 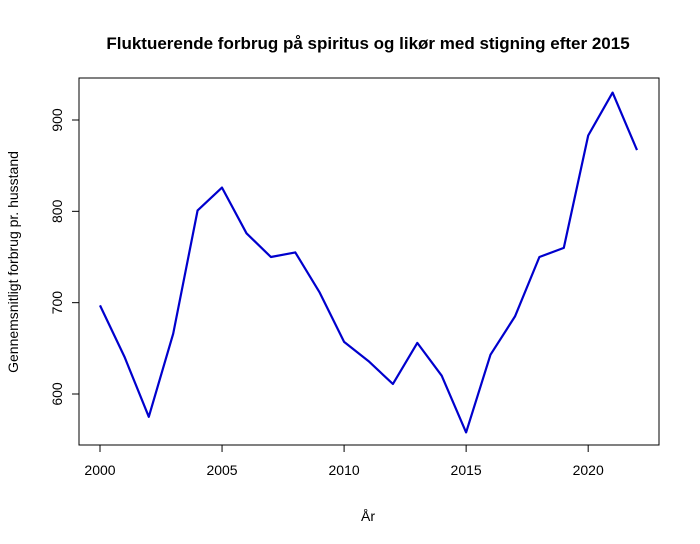 I want to click on x-tick-label: 2000, so click(x=99, y=470).